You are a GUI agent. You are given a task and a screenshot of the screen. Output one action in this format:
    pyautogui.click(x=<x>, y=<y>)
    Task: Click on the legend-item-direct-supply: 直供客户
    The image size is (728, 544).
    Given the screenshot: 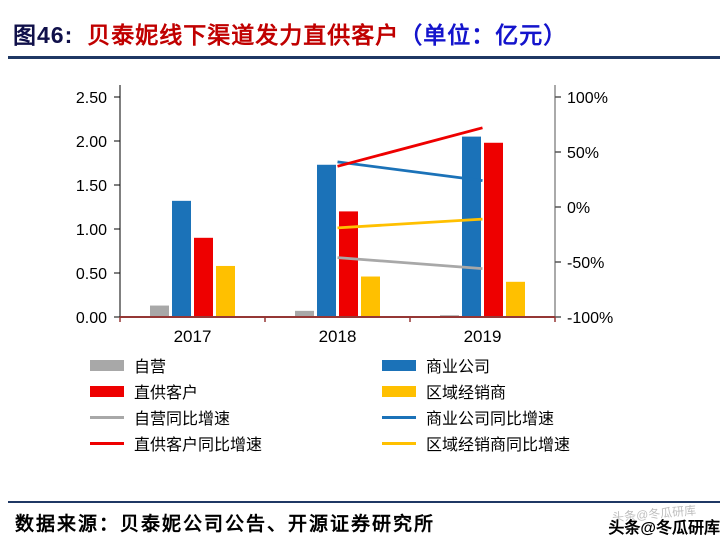 What is the action you would take?
    pyautogui.click(x=236, y=391)
    